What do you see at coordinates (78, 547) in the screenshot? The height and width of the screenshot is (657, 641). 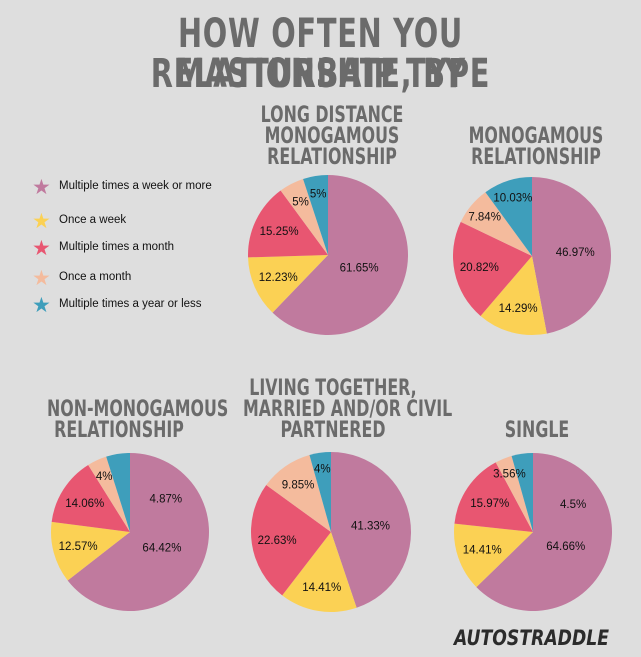 I see `slice-label: 12.57%` at bounding box center [78, 547].